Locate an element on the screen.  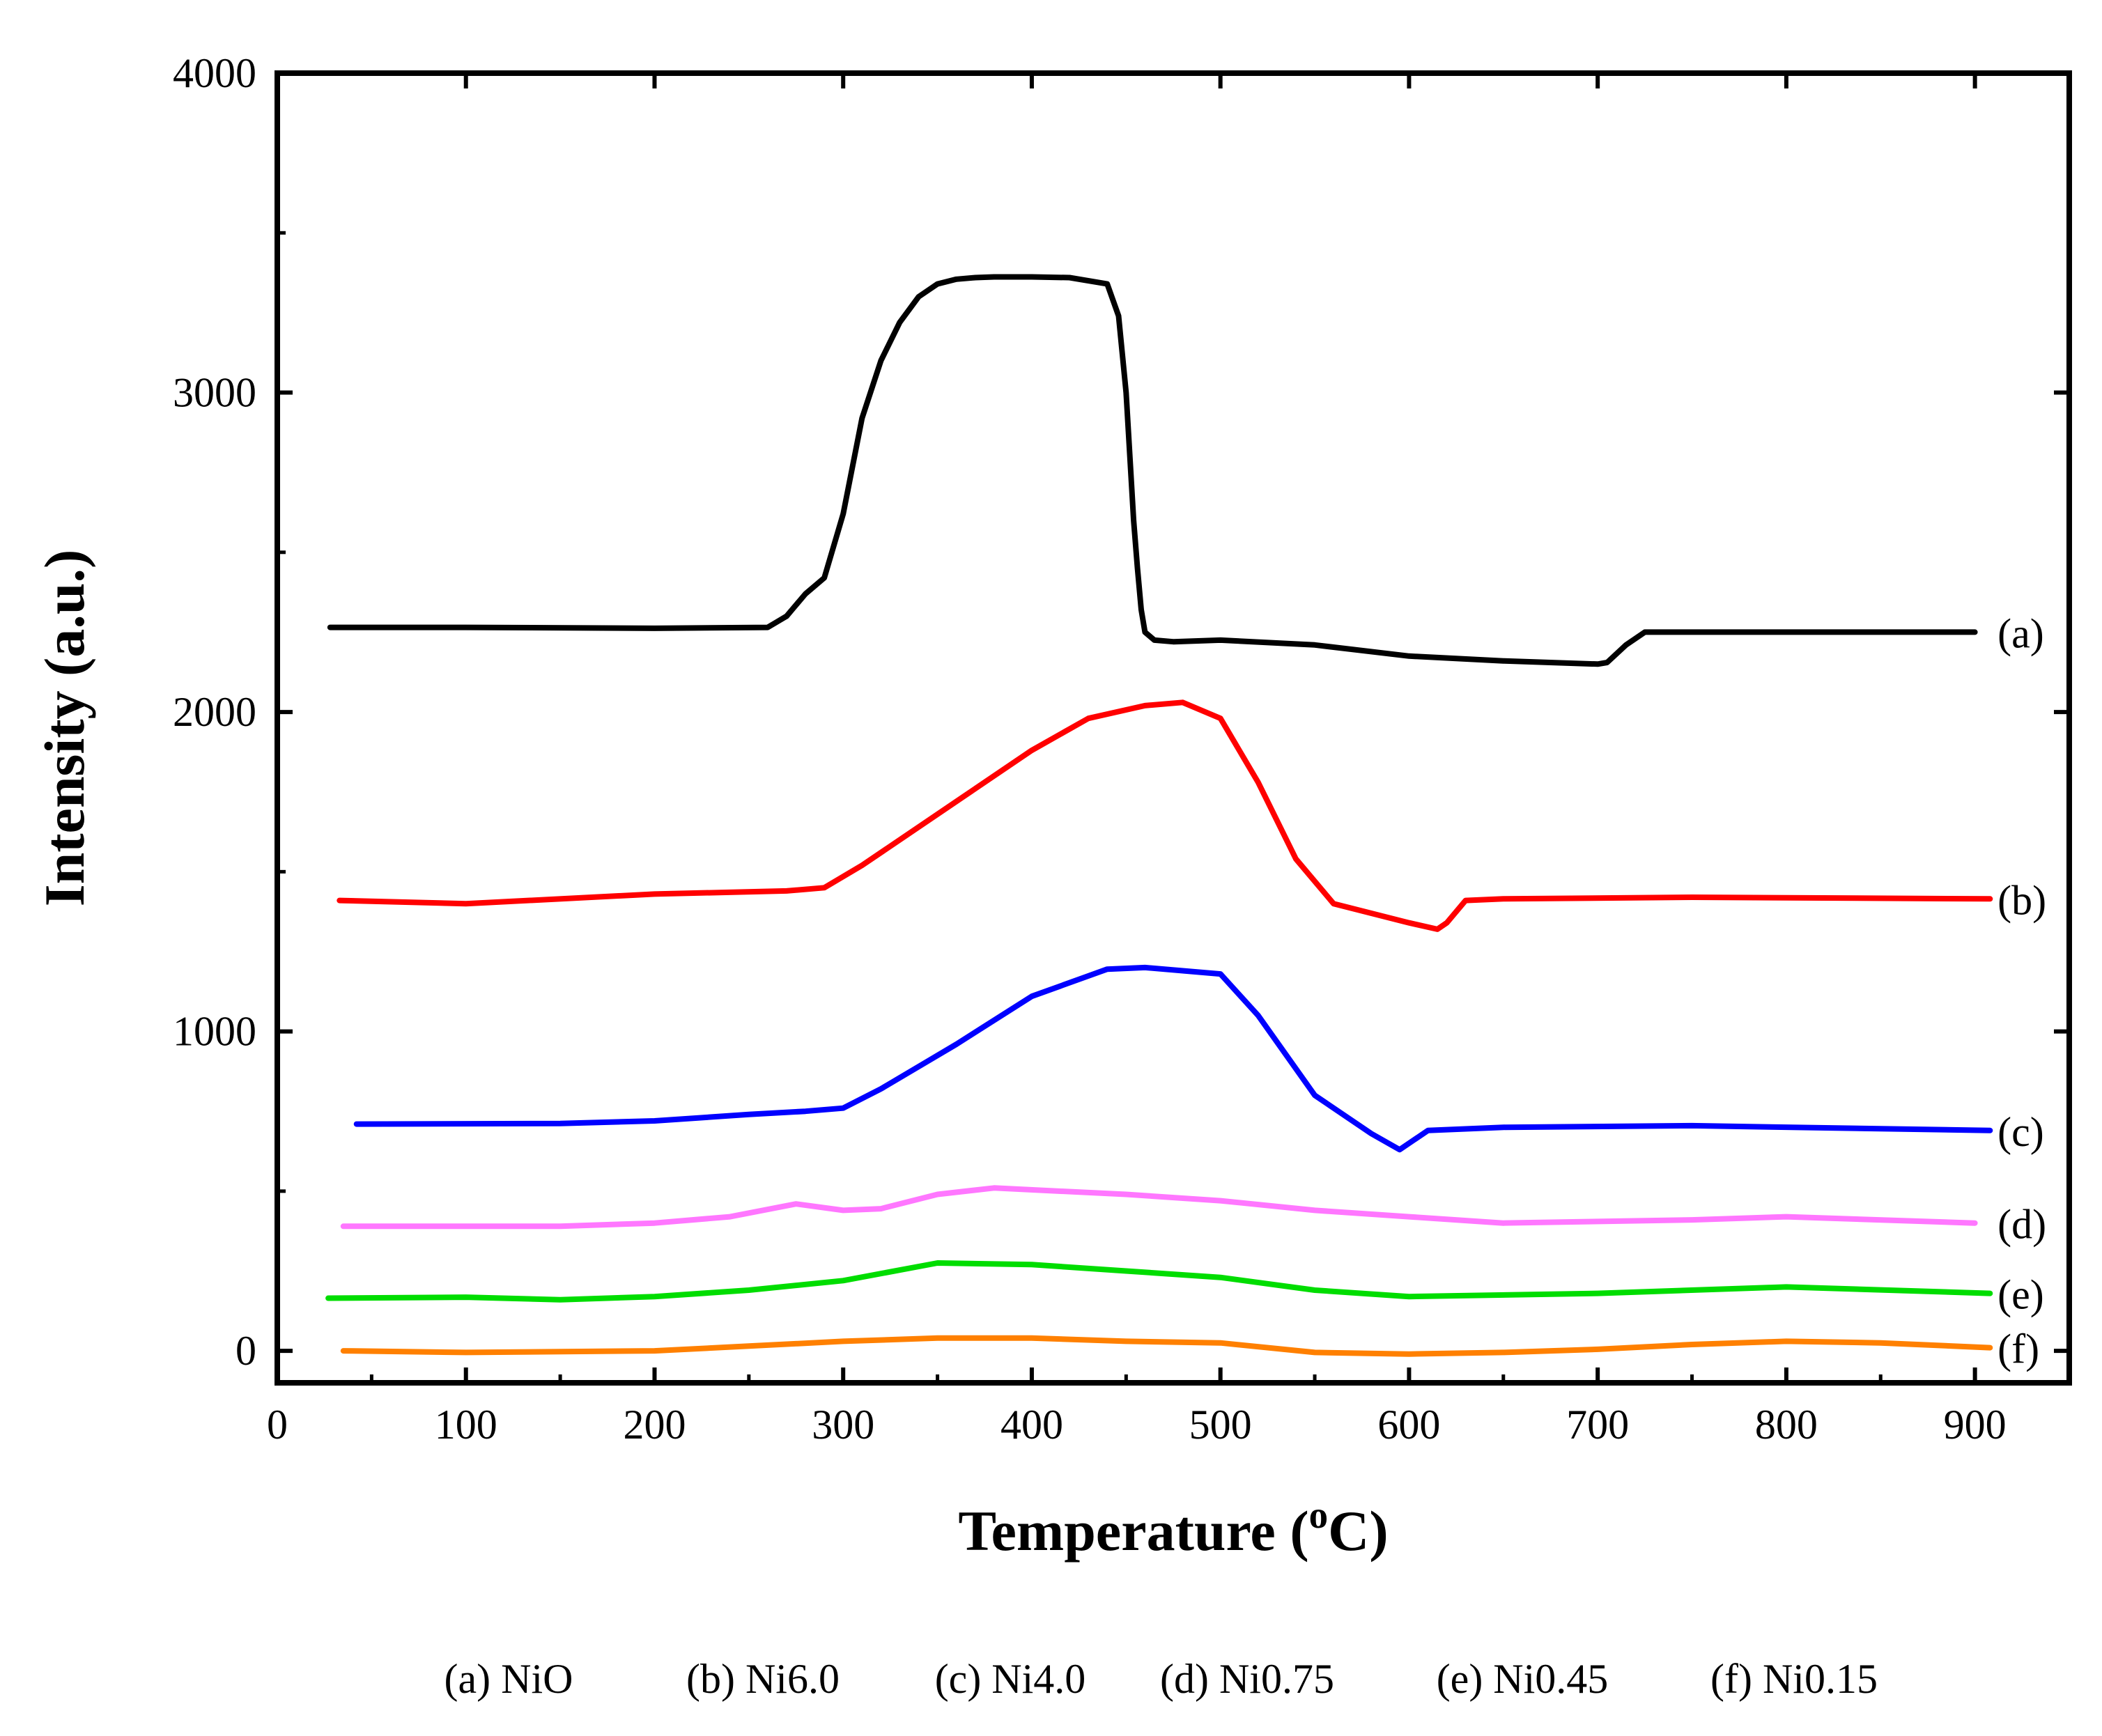
y-tick-label: 4000 is located at coordinates (215, 73).